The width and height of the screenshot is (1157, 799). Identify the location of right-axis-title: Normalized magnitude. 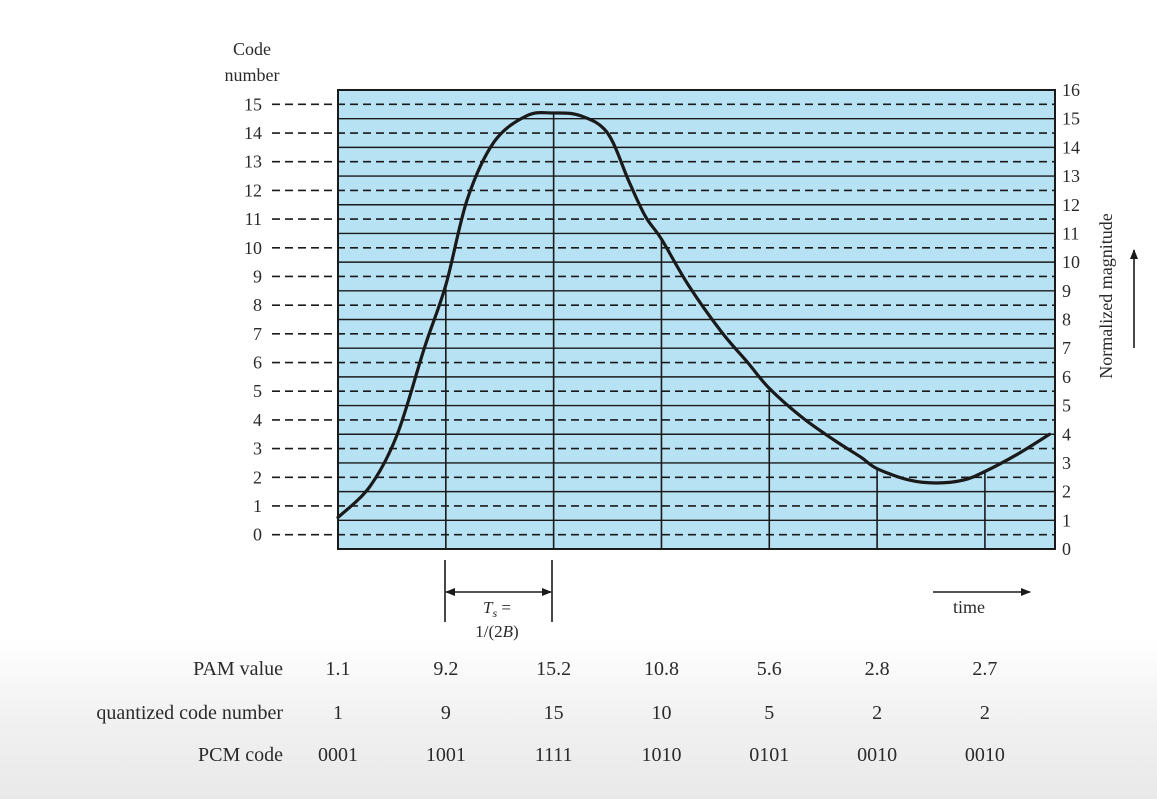
(1106, 295).